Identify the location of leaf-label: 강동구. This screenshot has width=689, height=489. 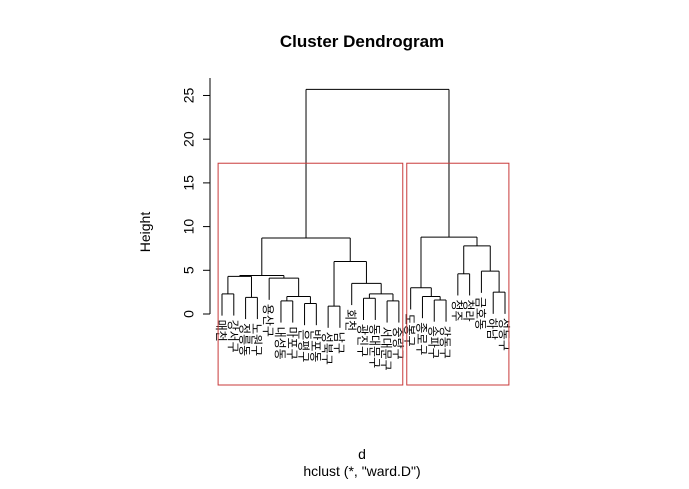
(445, 342).